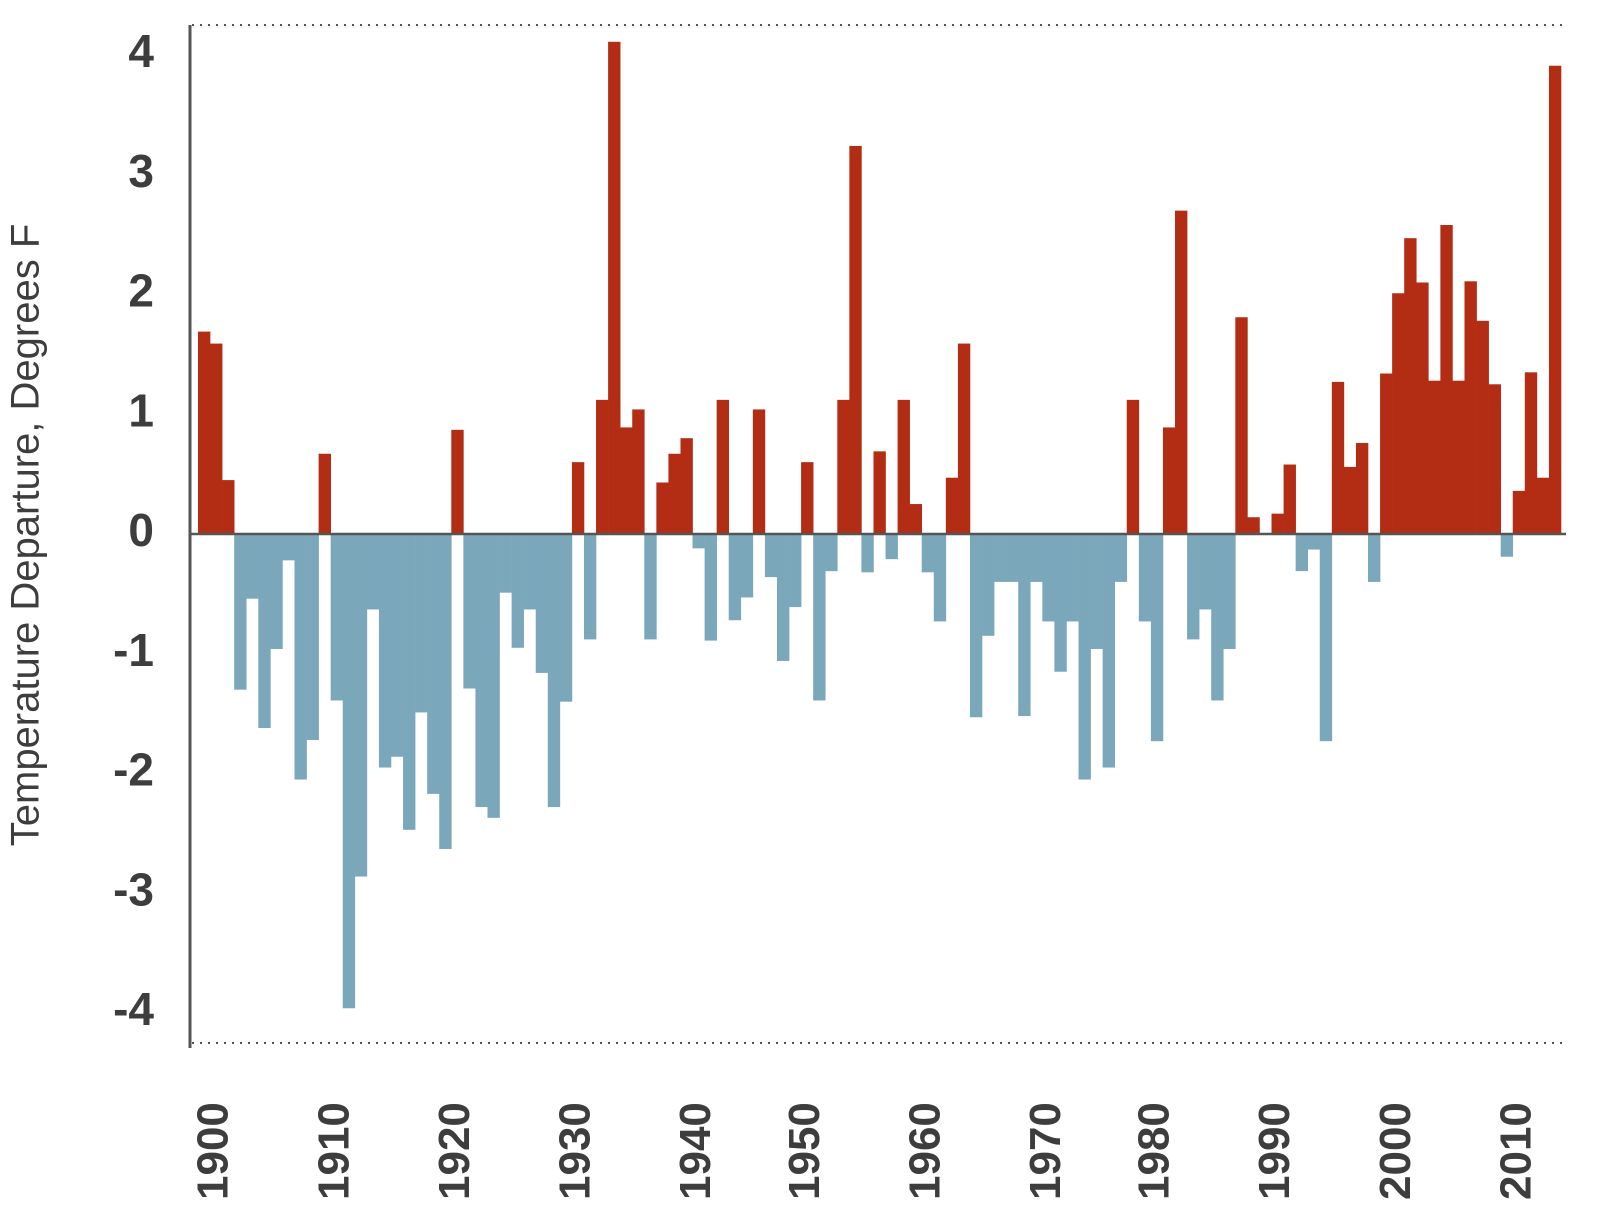  What do you see at coordinates (133, 1009) in the screenshot?
I see `y-tick-label: -4` at bounding box center [133, 1009].